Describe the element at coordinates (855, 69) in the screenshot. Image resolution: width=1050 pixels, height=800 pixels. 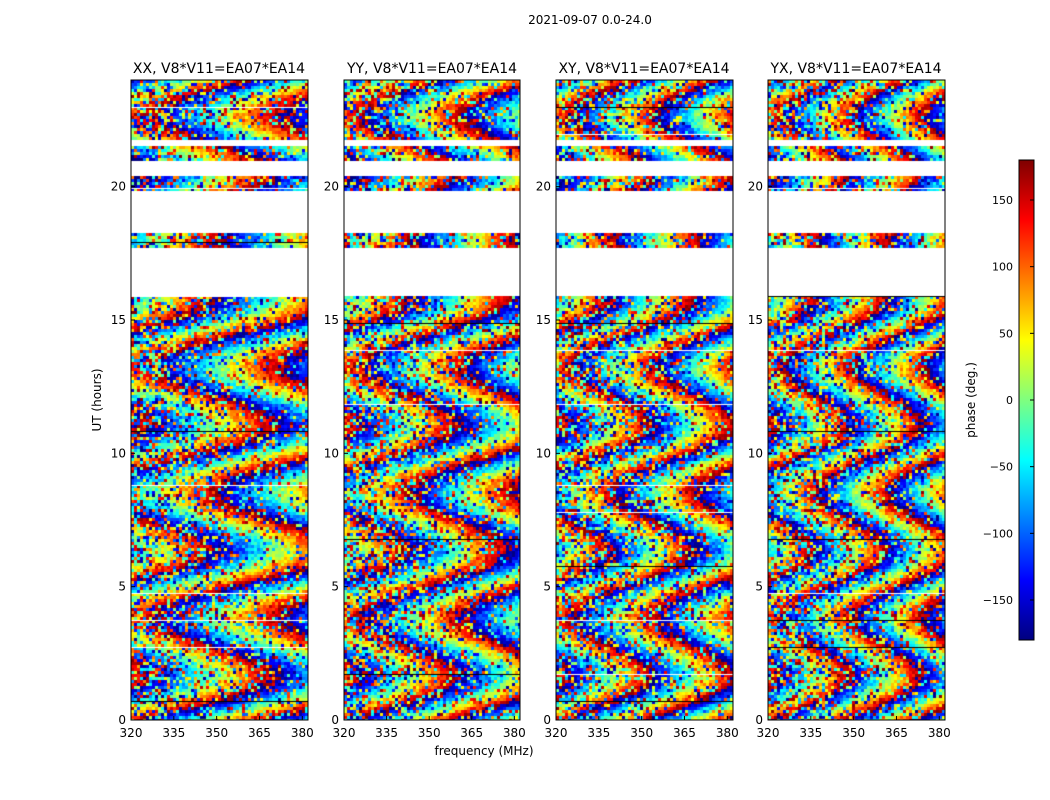
I see `panel-title: YX, V8*V11=EA07*EA14` at that location.